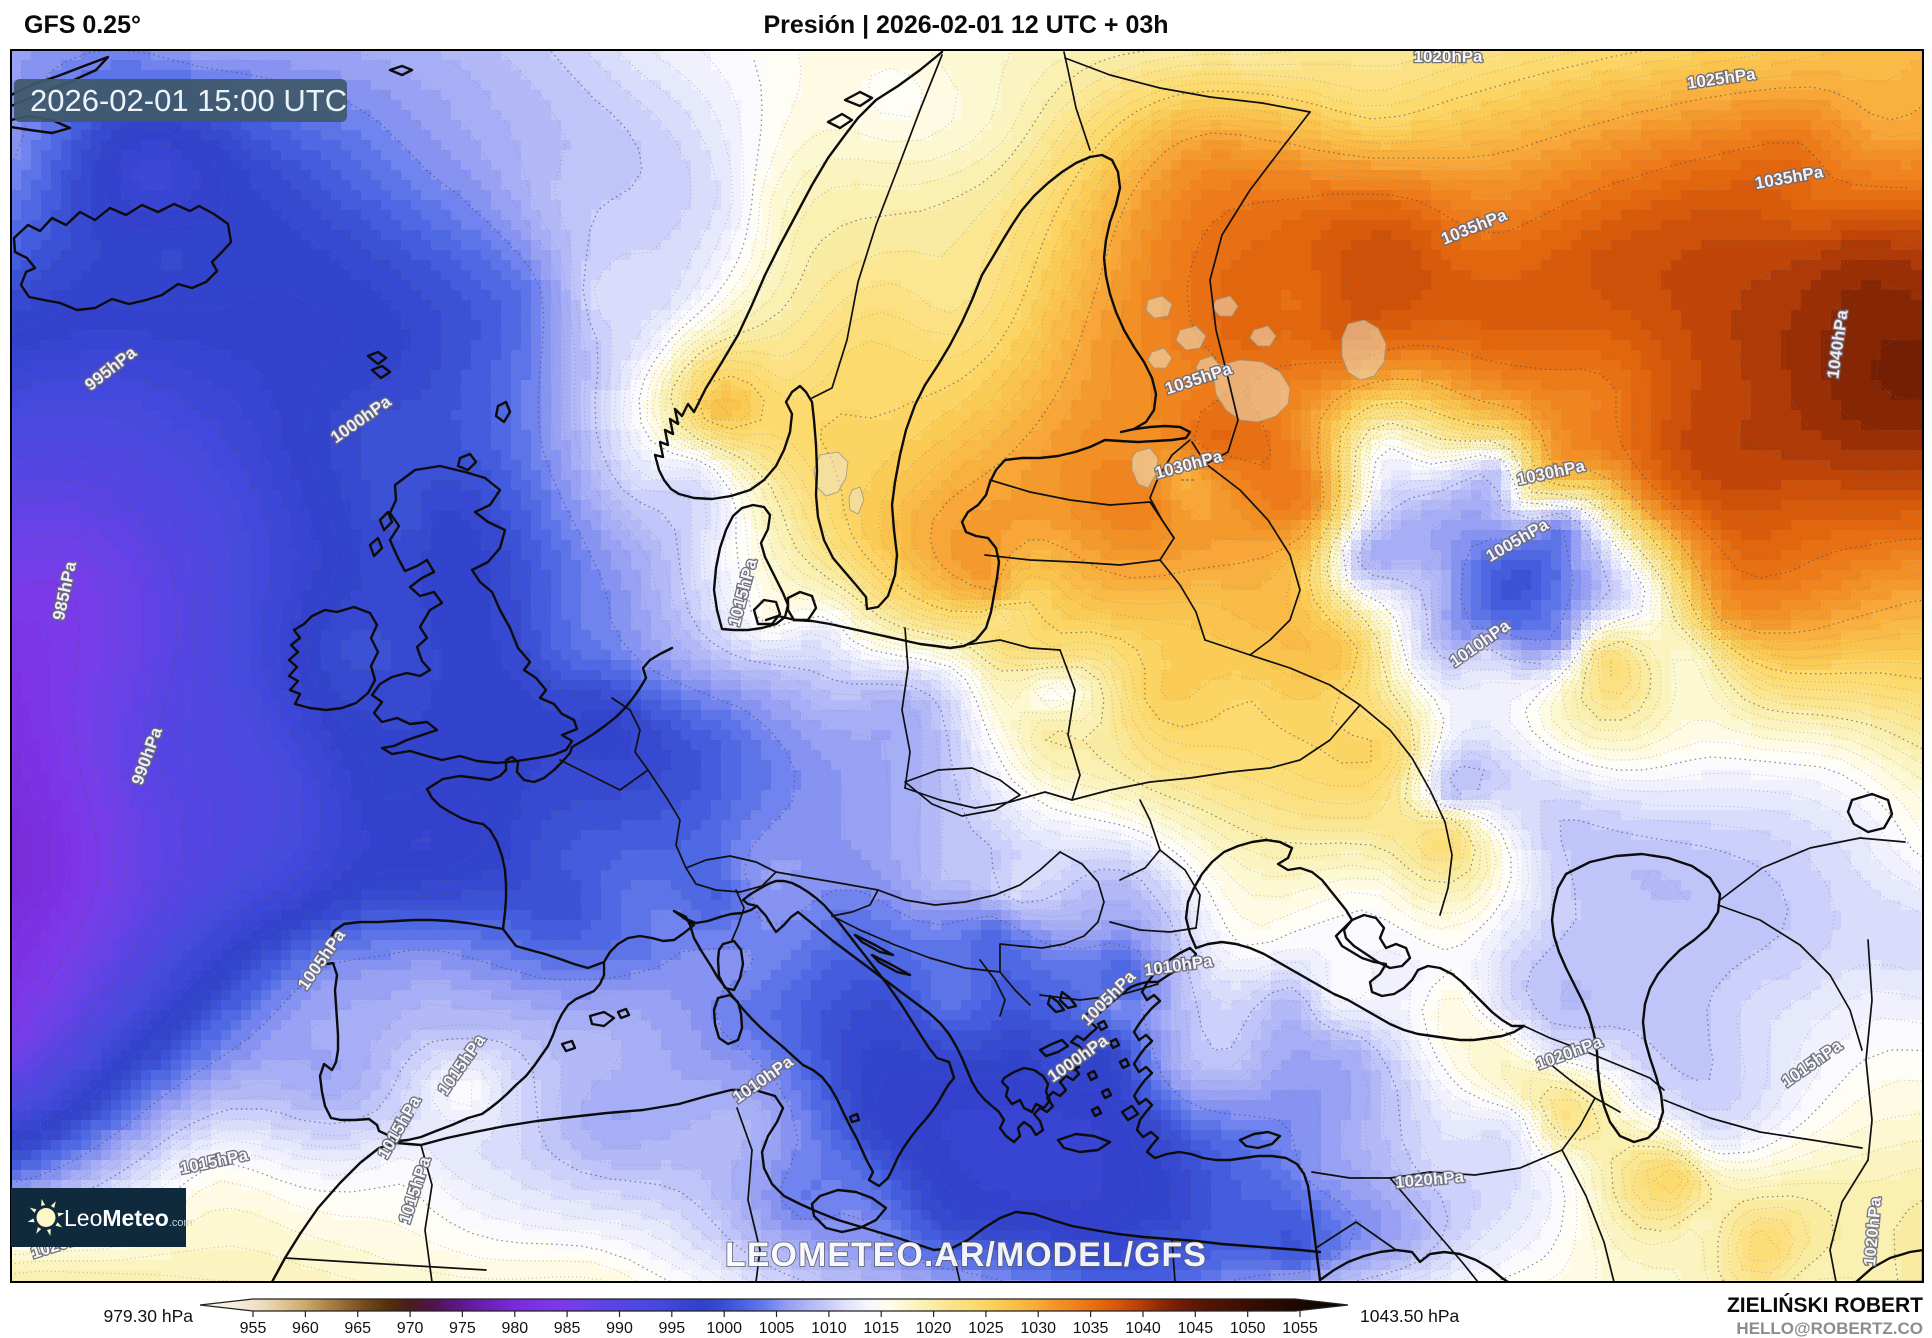  What do you see at coordinates (1410, 1316) in the screenshot?
I see `svg-text: 1043.50 hPa` at bounding box center [1410, 1316].